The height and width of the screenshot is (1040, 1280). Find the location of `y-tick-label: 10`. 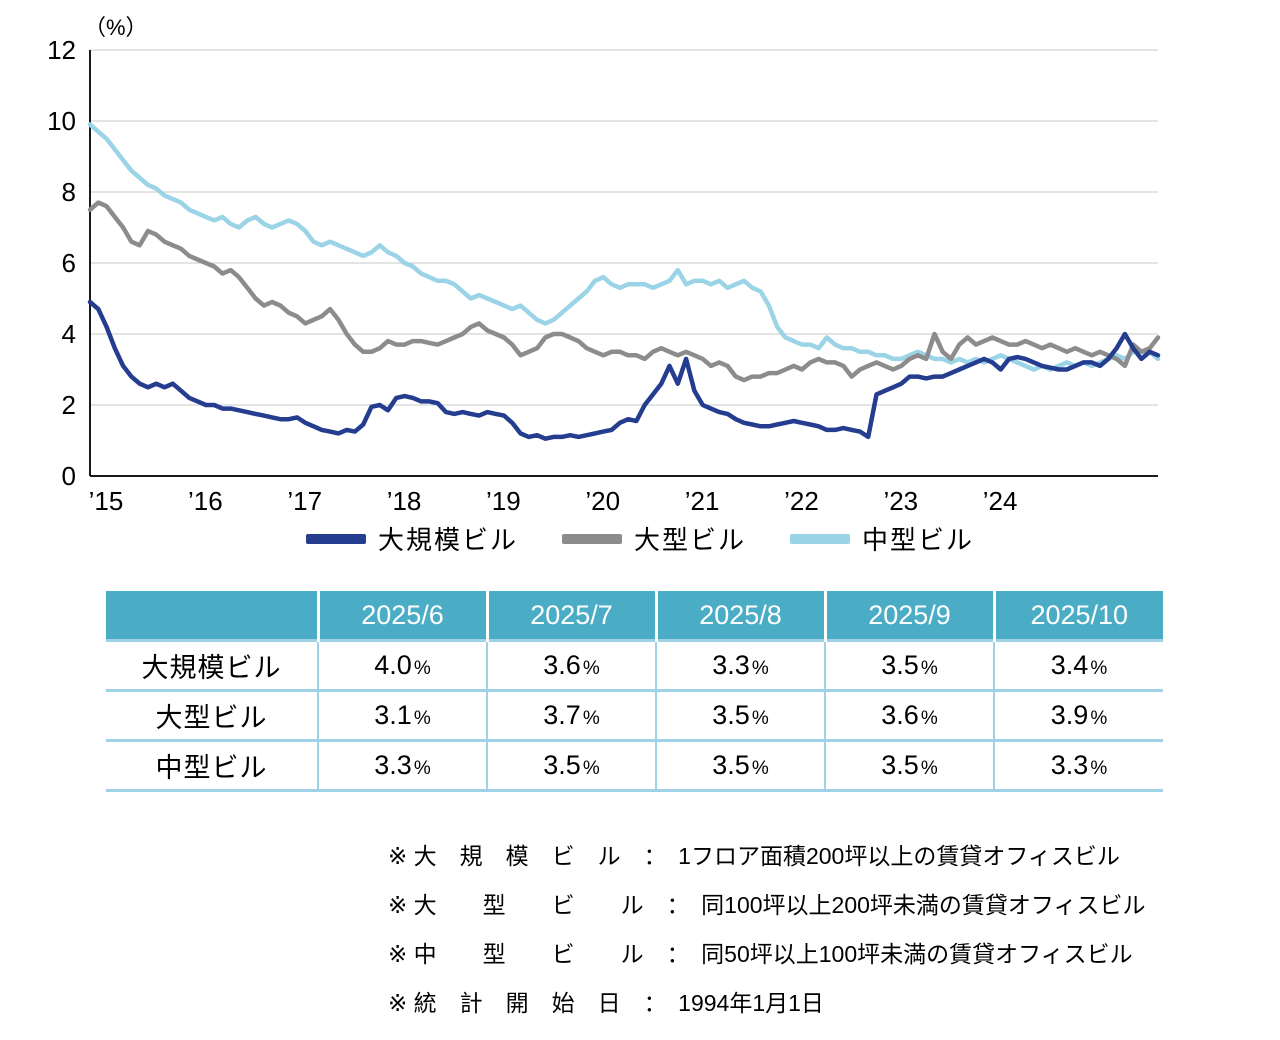

y-tick-label: 10 is located at coordinates (61, 121).